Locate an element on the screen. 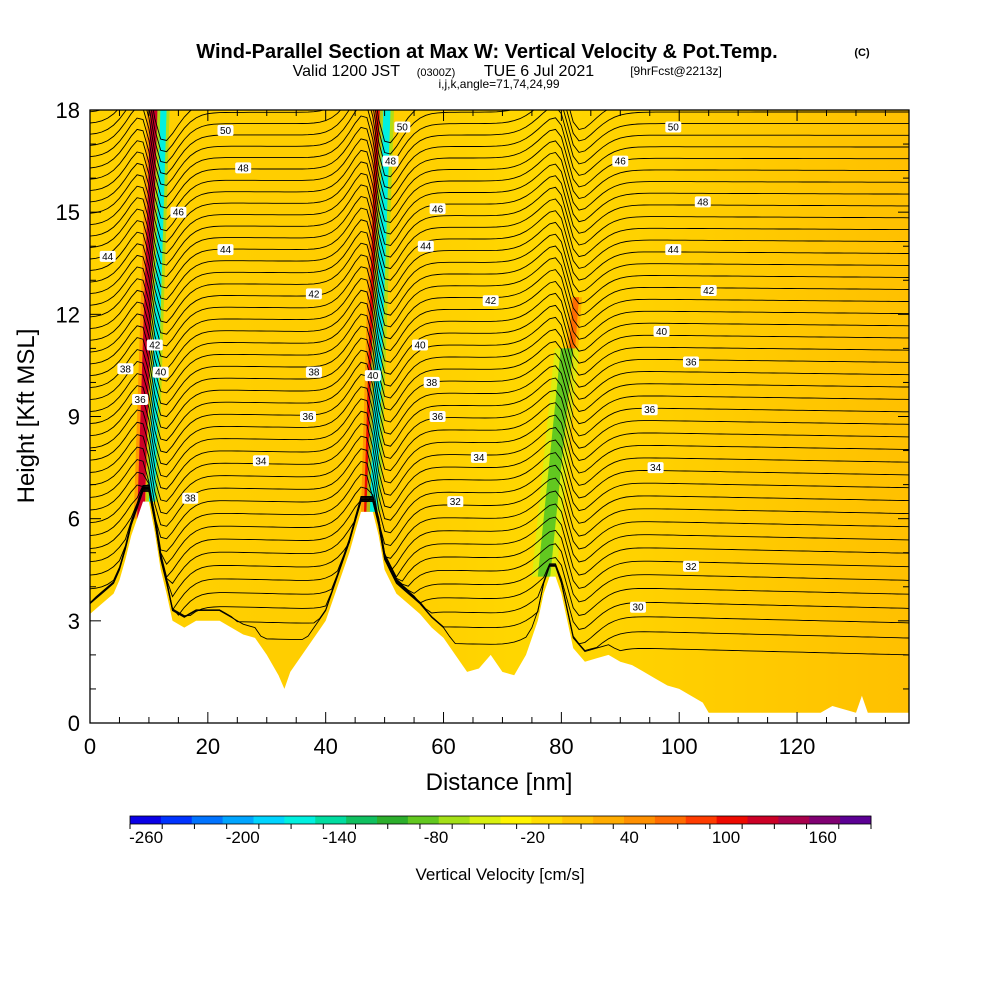 The width and height of the screenshot is (1000, 1005). valid-time-prefix: Valid 1200 JST is located at coordinates (347, 71).